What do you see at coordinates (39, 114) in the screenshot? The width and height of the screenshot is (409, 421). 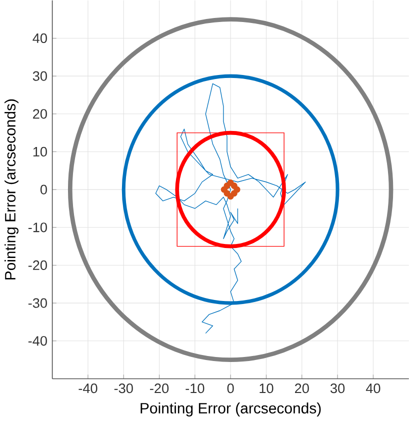 I see `y-tick-label: 20` at bounding box center [39, 114].